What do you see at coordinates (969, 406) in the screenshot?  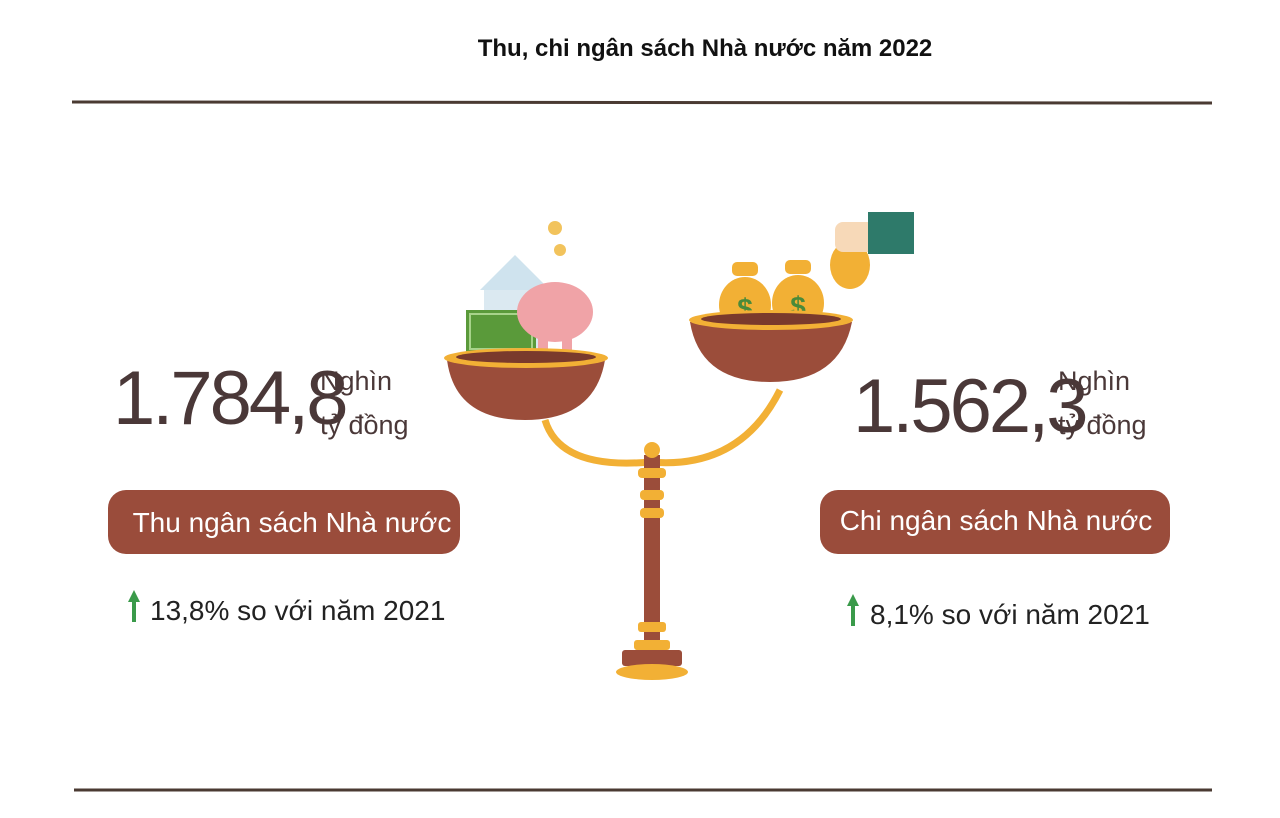 I see `spending-value: 1.562,3` at bounding box center [969, 406].